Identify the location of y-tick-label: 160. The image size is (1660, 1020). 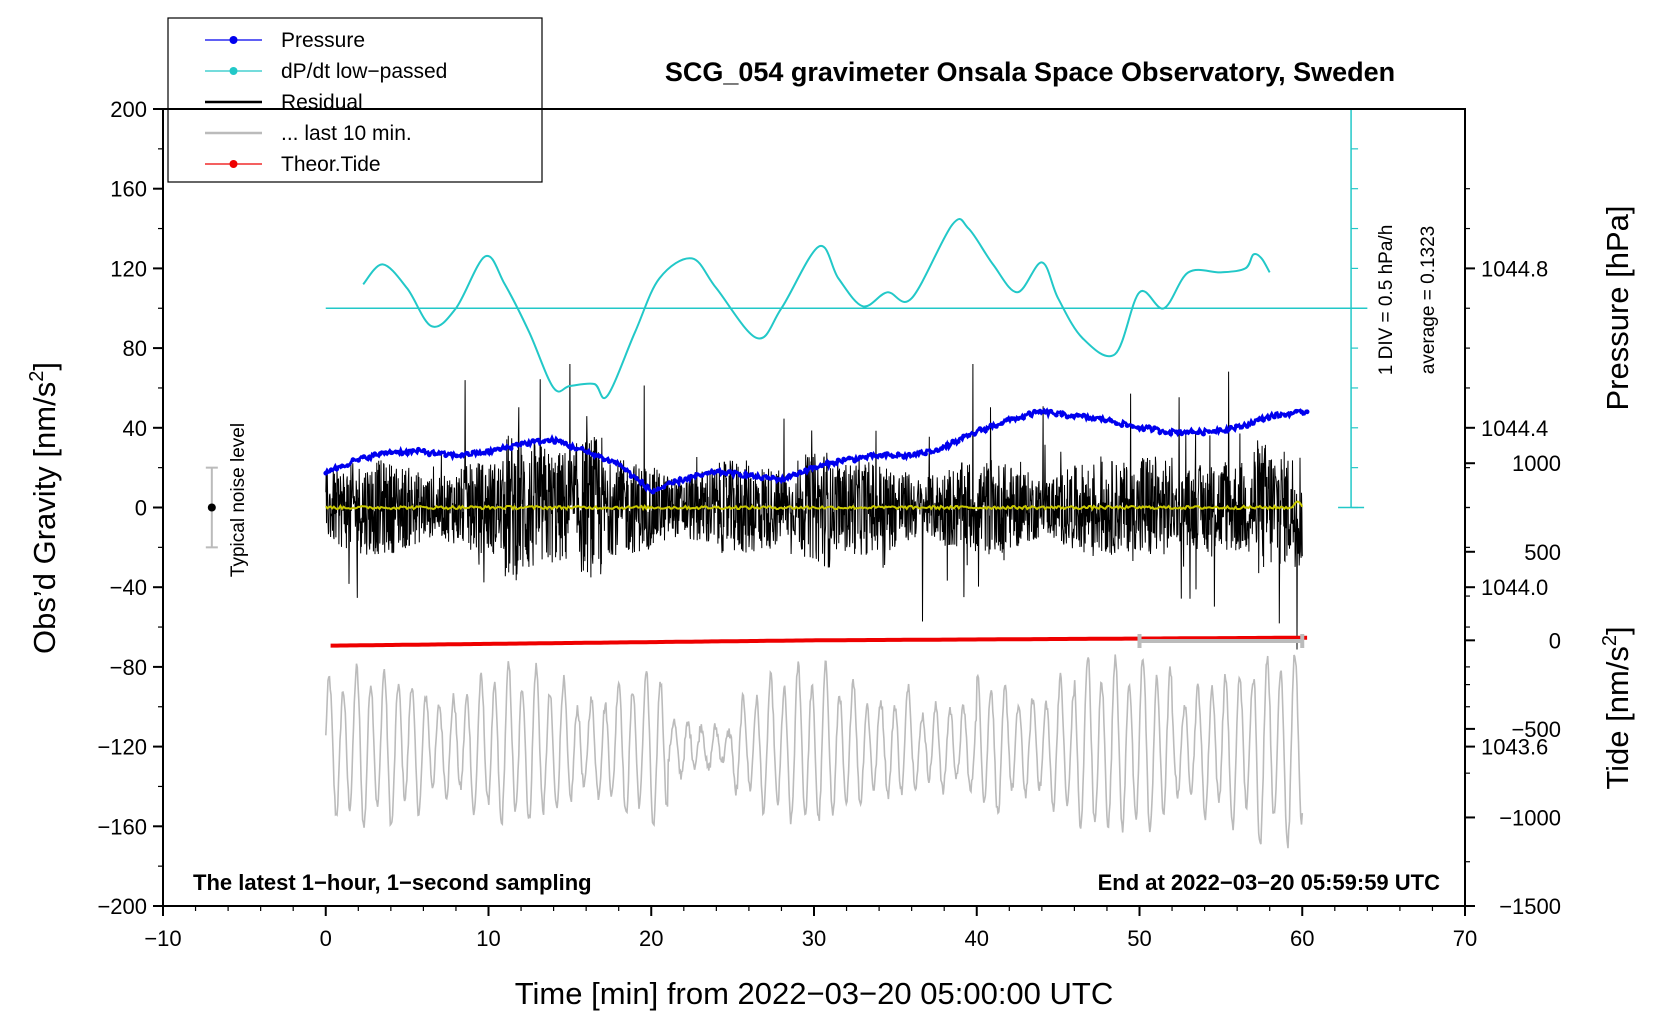
(128, 189).